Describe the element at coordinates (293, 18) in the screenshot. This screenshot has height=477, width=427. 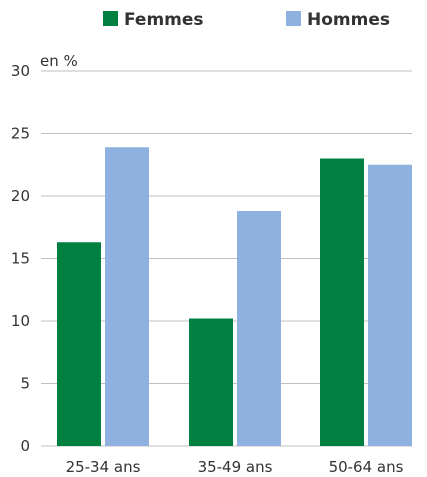
I see `legend-swatch-hommes` at that location.